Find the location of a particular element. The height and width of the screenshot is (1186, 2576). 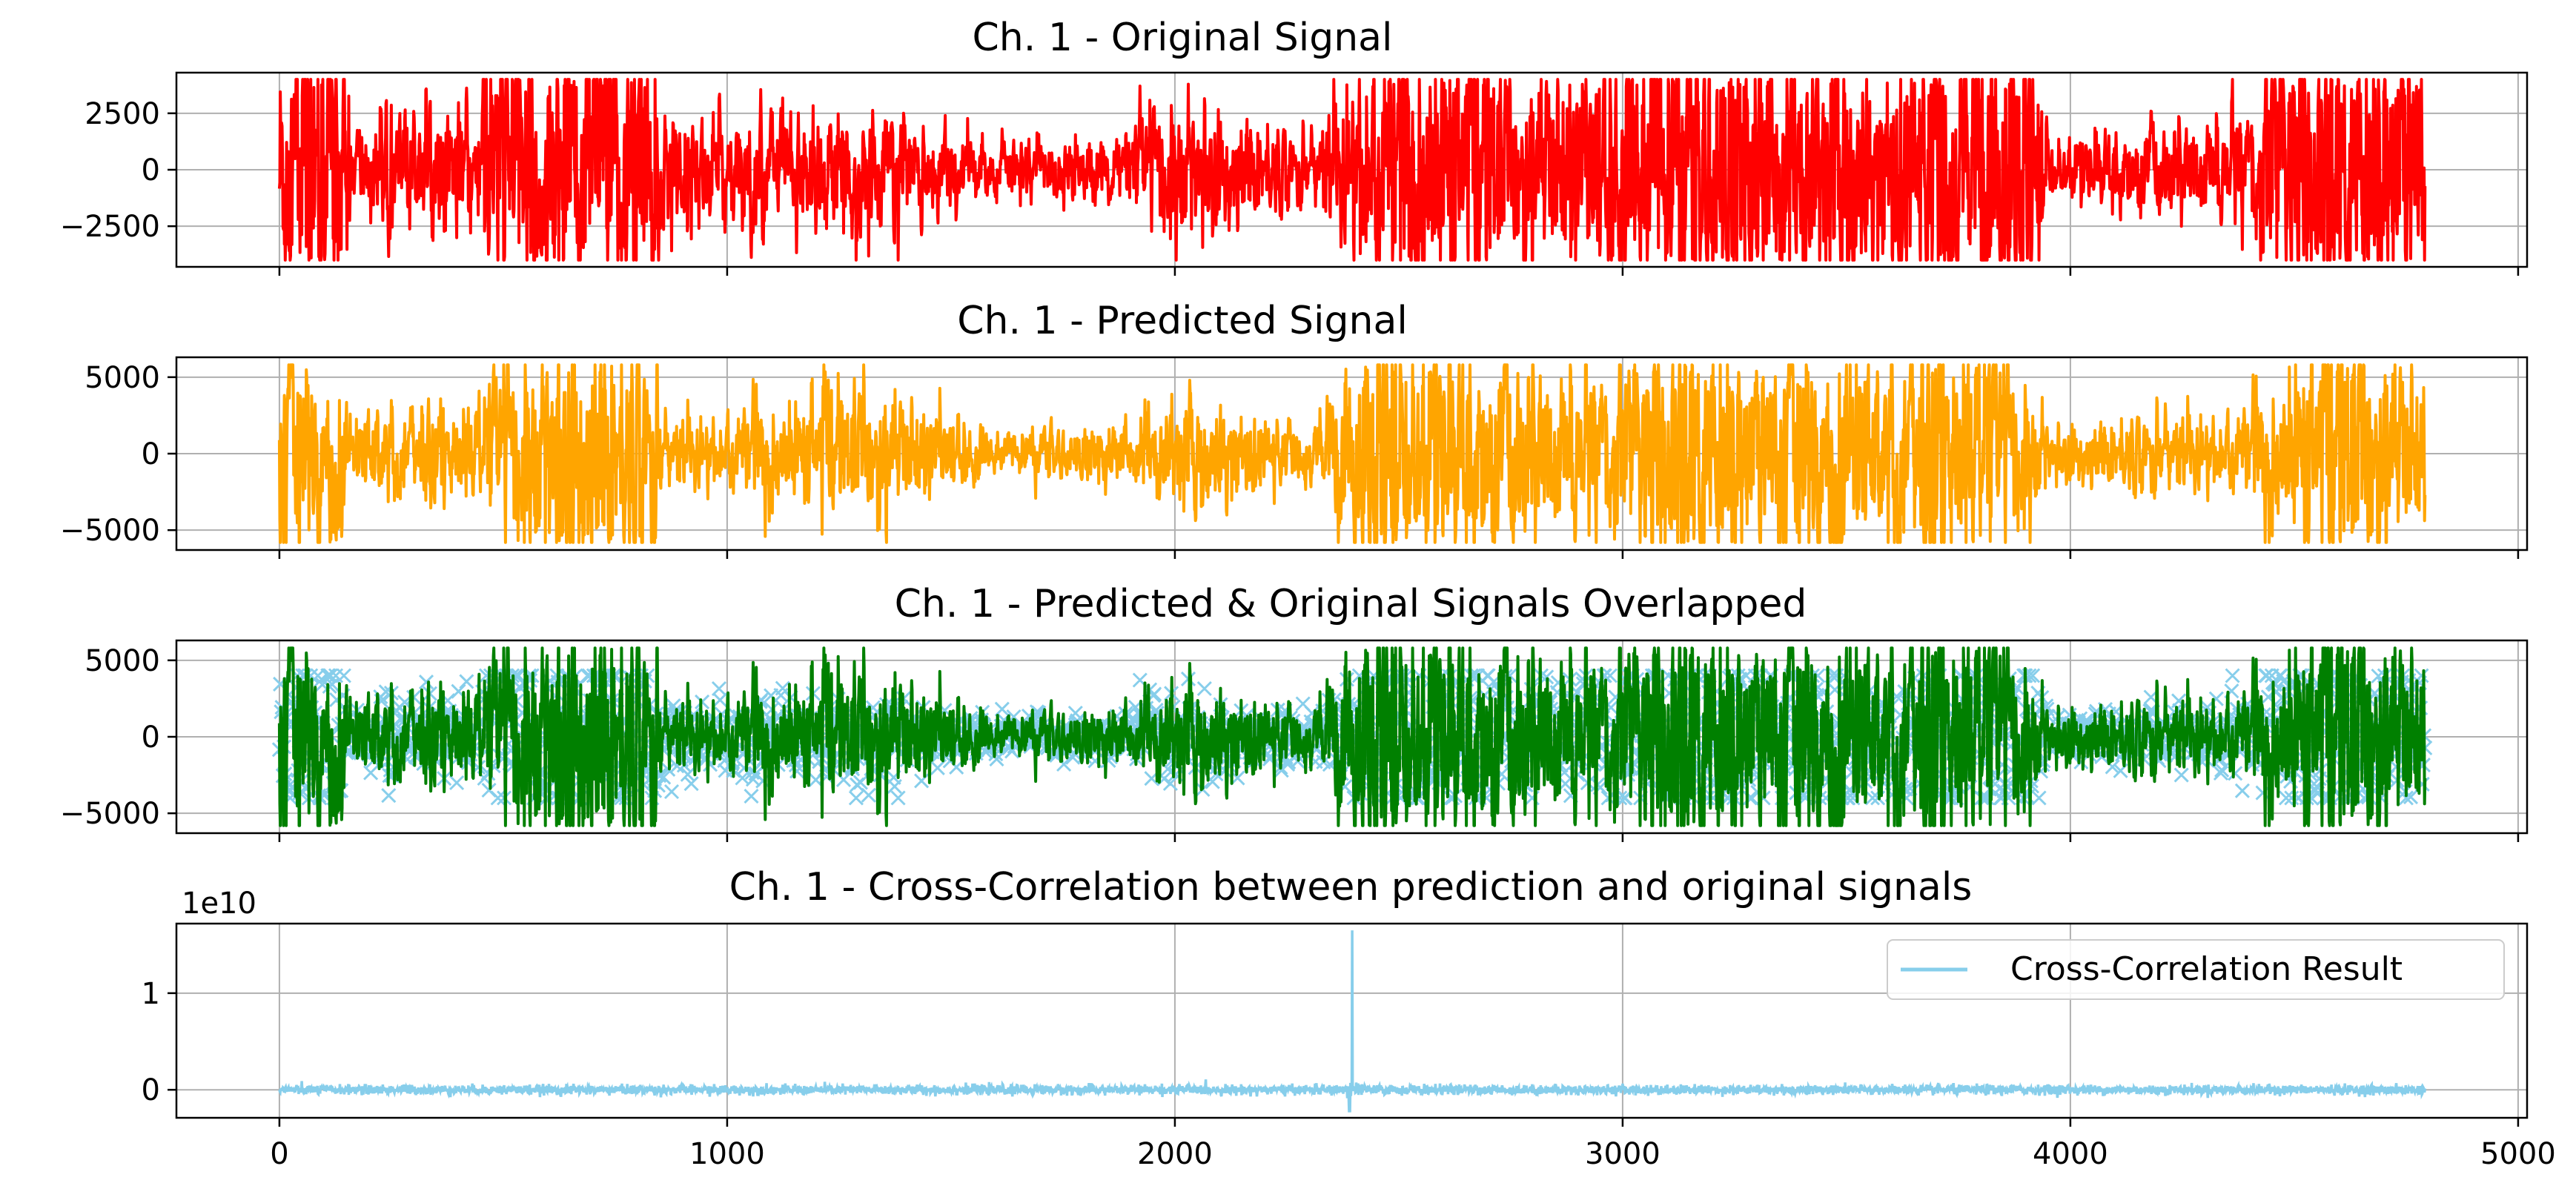

cross-correlation-line is located at coordinates (1352, 1021).